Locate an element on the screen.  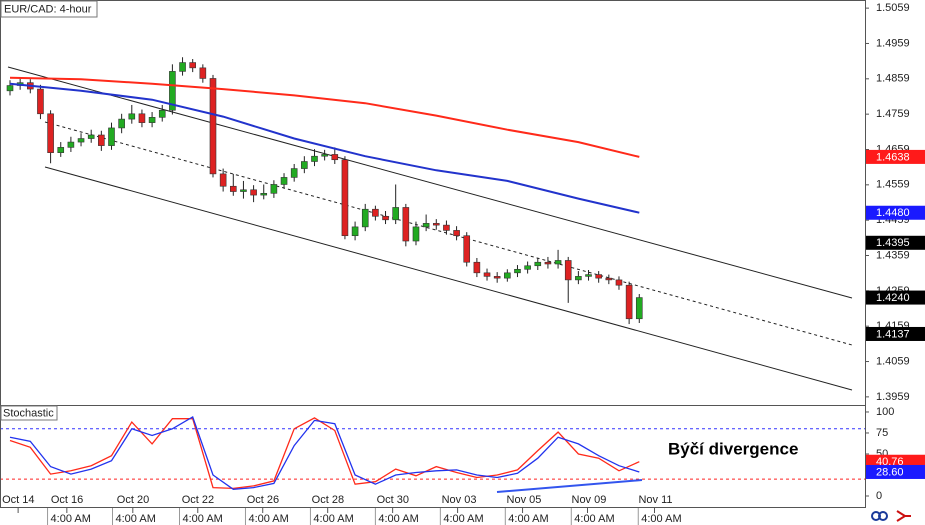
y-tick-label: 1.5059 is located at coordinates (893, 8).